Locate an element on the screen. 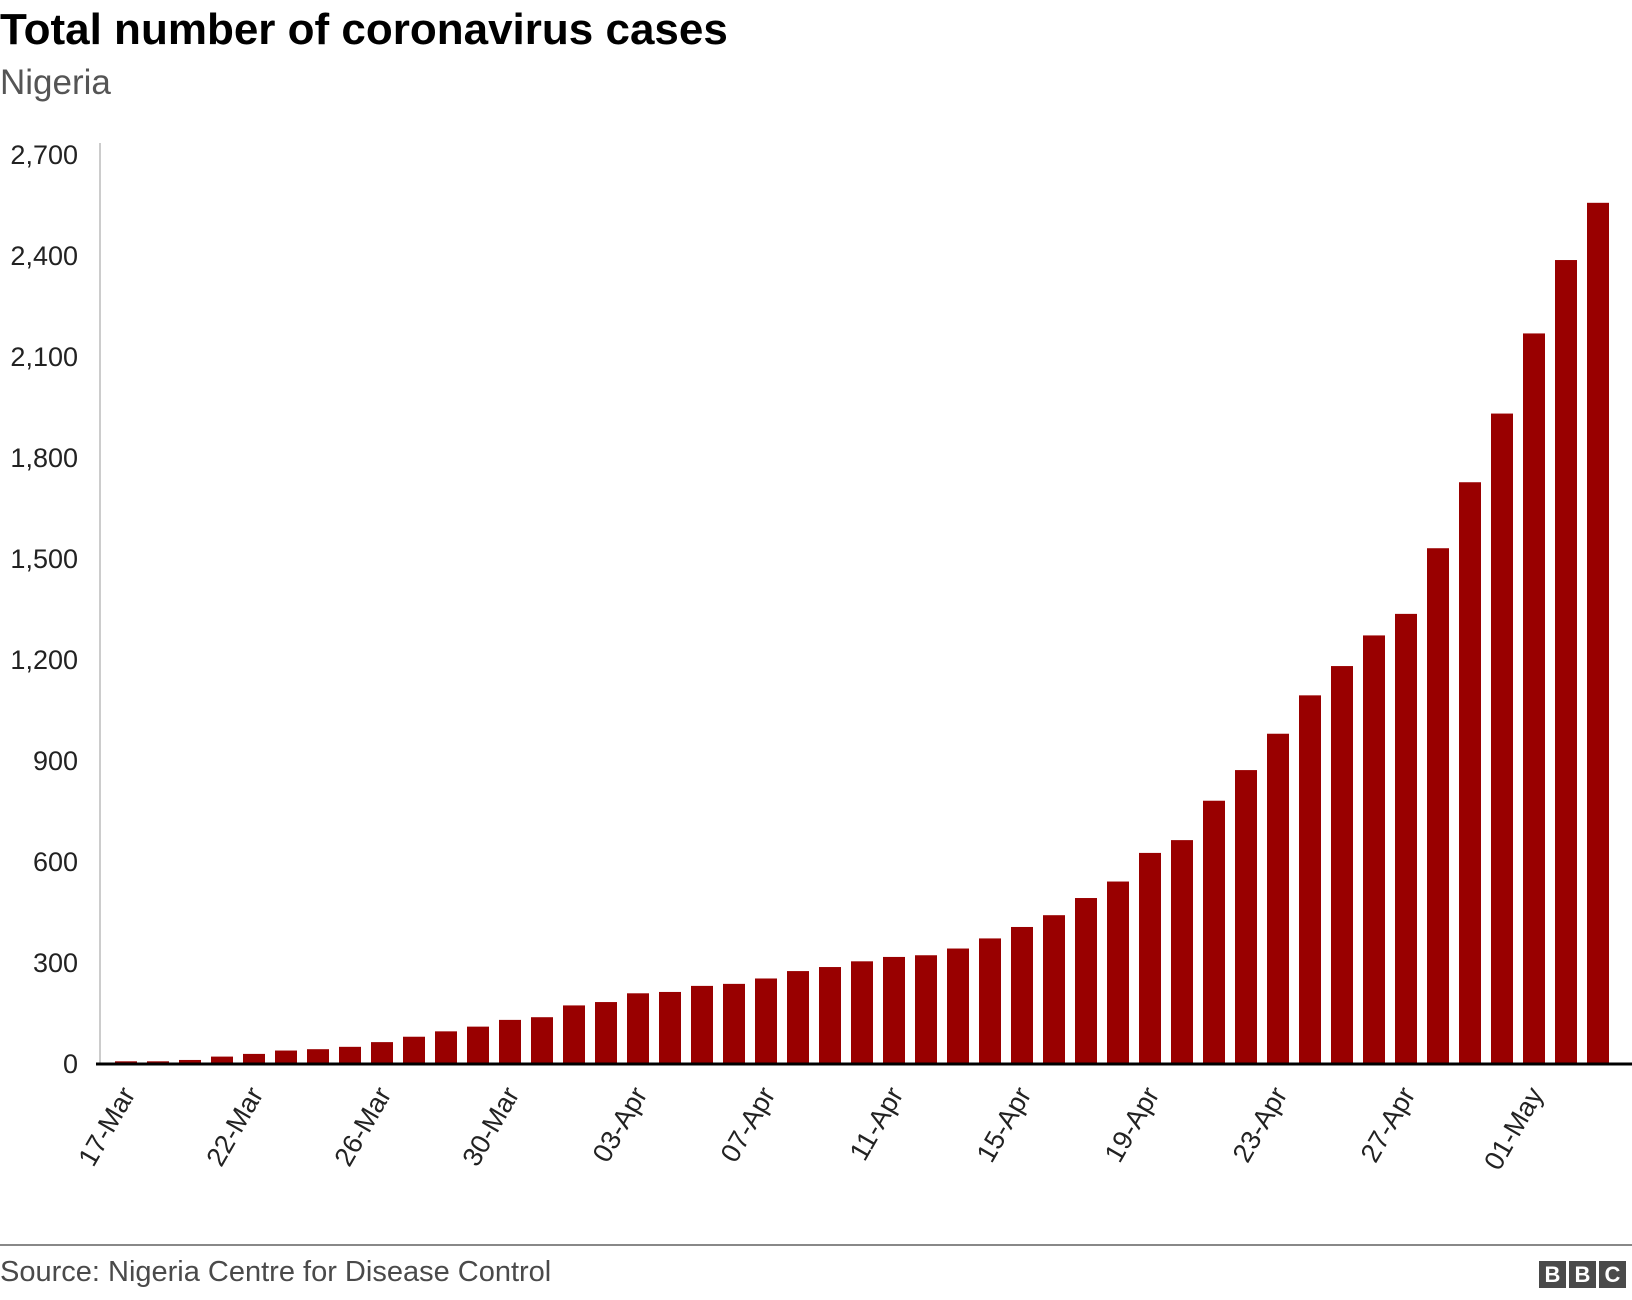 The width and height of the screenshot is (1632, 1300). y-tick-label: 2,100 is located at coordinates (44, 357).